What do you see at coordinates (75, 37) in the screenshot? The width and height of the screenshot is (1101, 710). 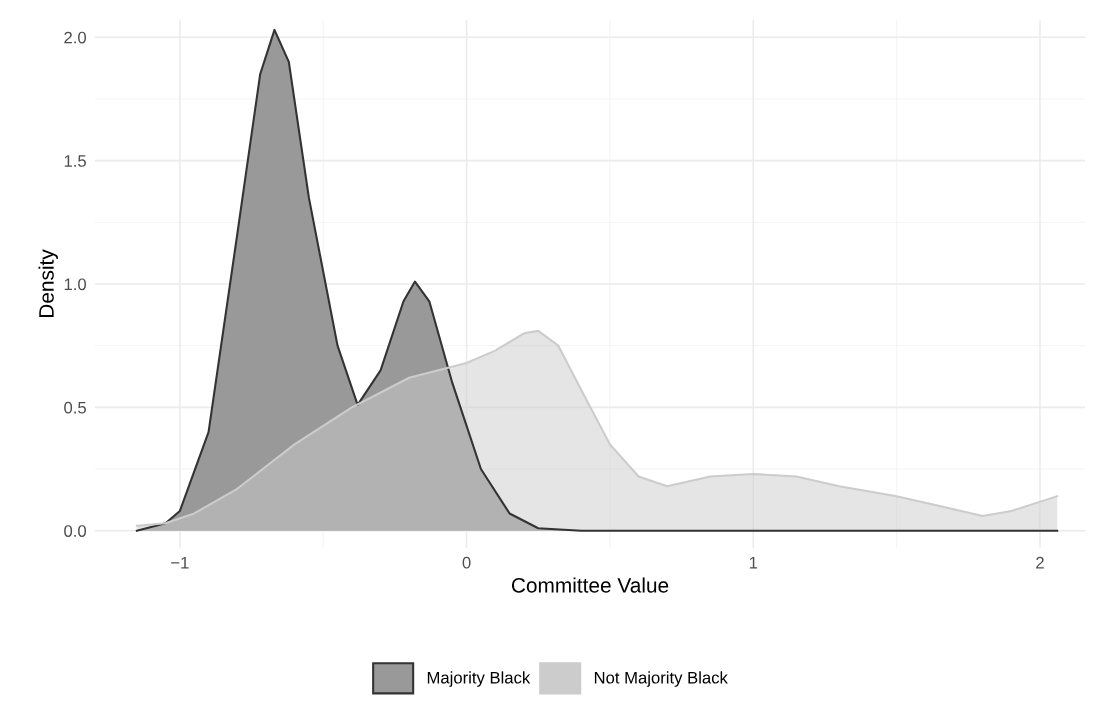 I see `y-tick-label: 2.0` at bounding box center [75, 37].